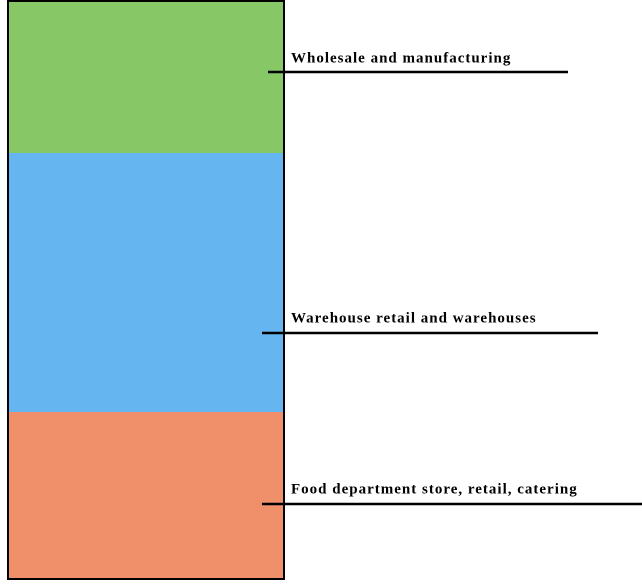 The image size is (642, 587). What do you see at coordinates (401, 58) in the screenshot?
I see `layer-label: Wholesale and manufacturing` at bounding box center [401, 58].